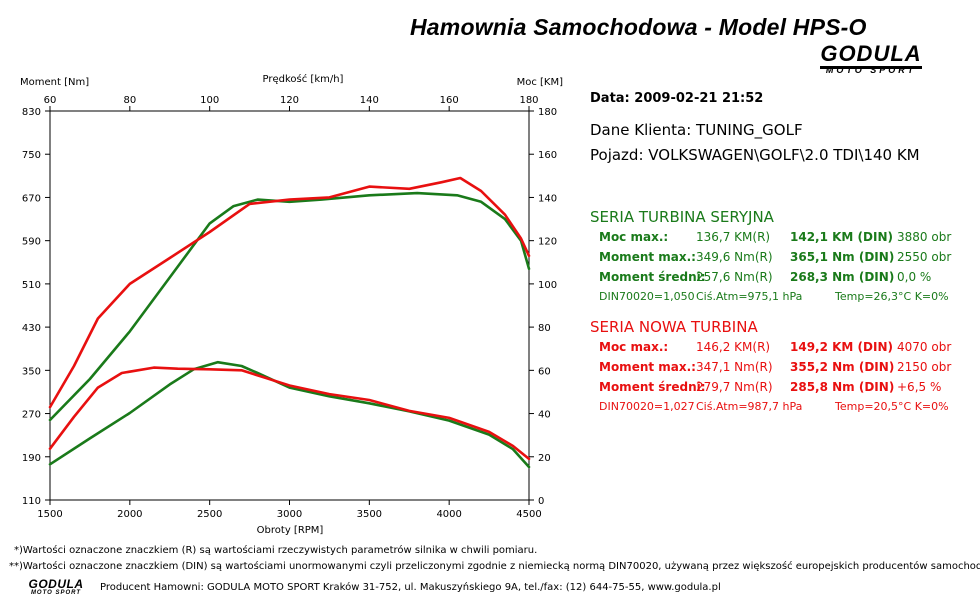 Image resolution: width=980 pixels, height=600 pixels. Describe the element at coordinates (129, 514) in the screenshot. I see `x-tick-label: 2000` at that location.